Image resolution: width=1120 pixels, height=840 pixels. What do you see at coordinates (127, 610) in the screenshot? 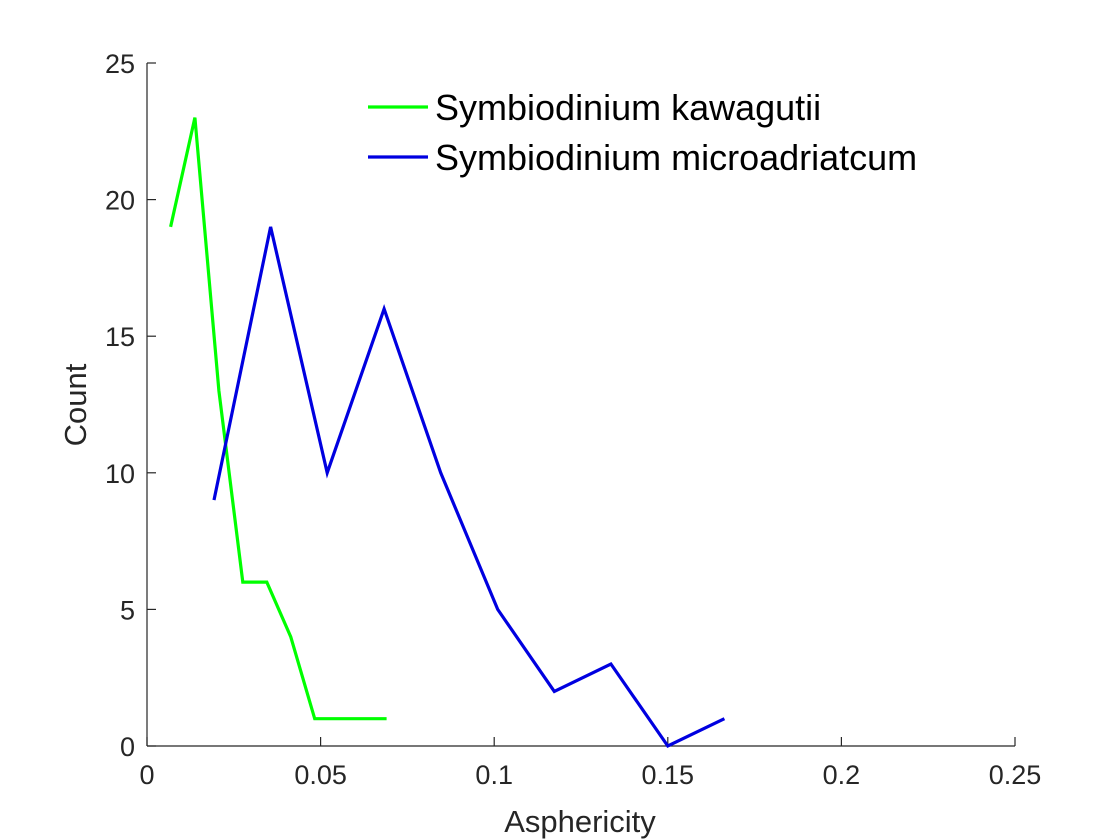
I see `y-tick-label: 5` at bounding box center [127, 610].